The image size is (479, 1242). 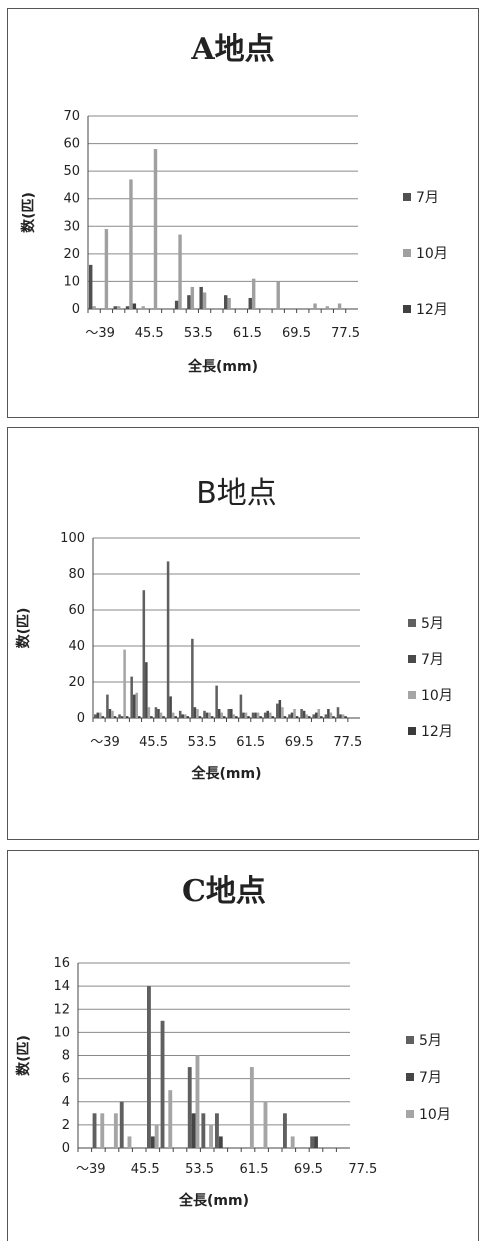 I want to click on bar-7月-73.5, so click(x=304, y=714).